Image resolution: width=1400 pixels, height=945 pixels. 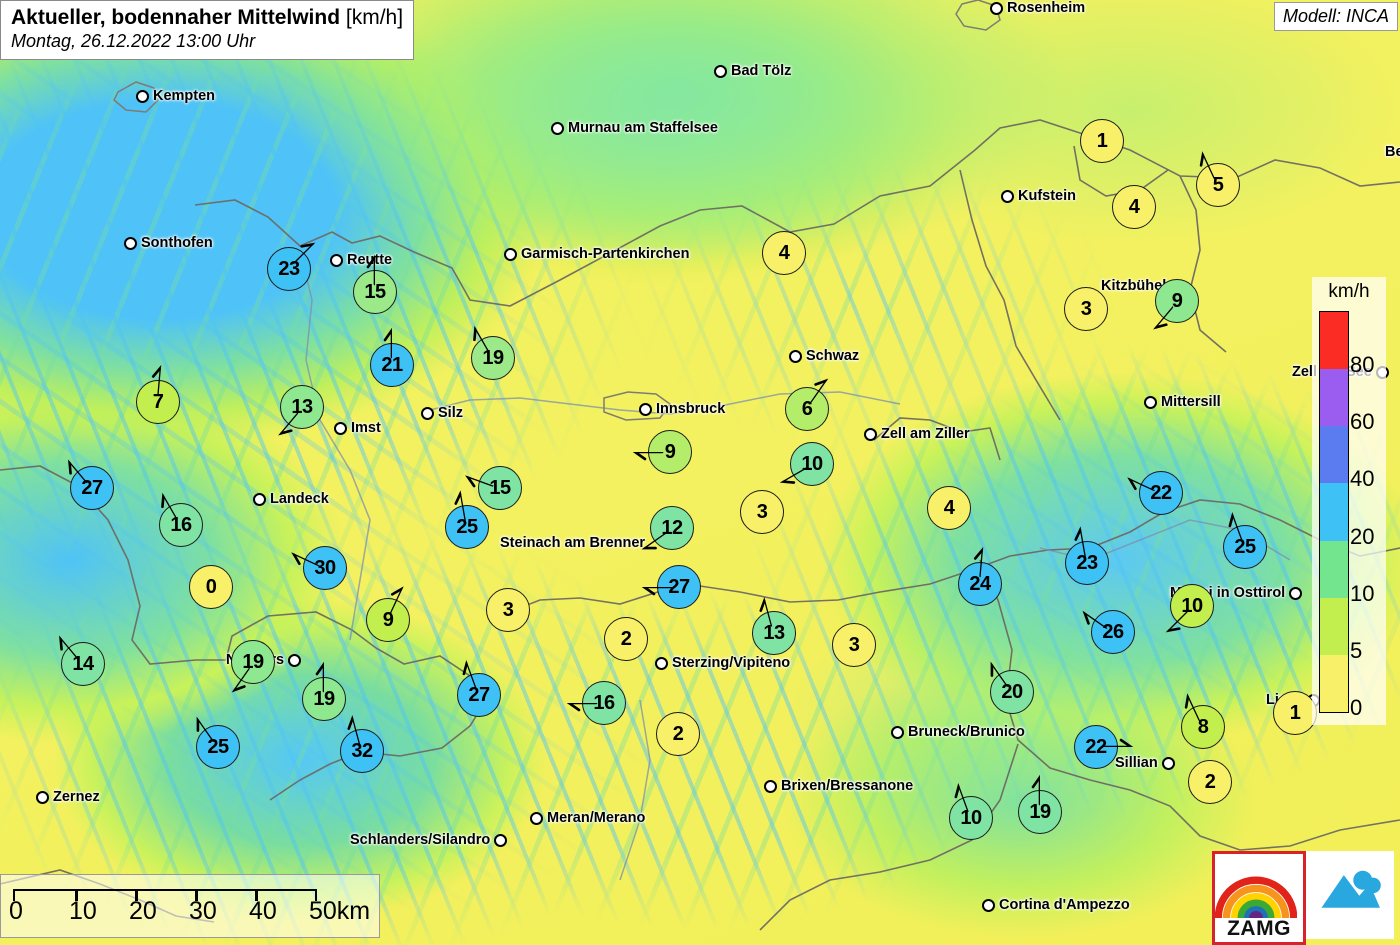 What do you see at coordinates (1259, 898) in the screenshot?
I see `zamg-rainbow-logo: ZAMG` at bounding box center [1259, 898].